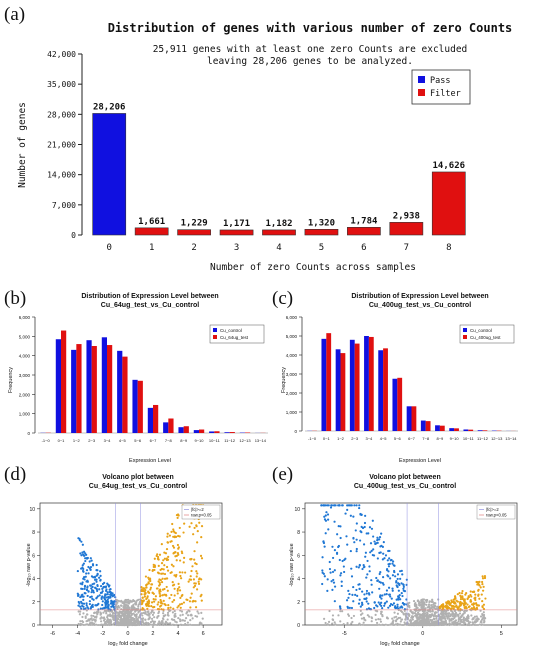 This screenshot has width=550, height=650. What do you see at coordinates (22, 145) in the screenshot?
I see `y-axis-label: Number of genes` at bounding box center [22, 145].